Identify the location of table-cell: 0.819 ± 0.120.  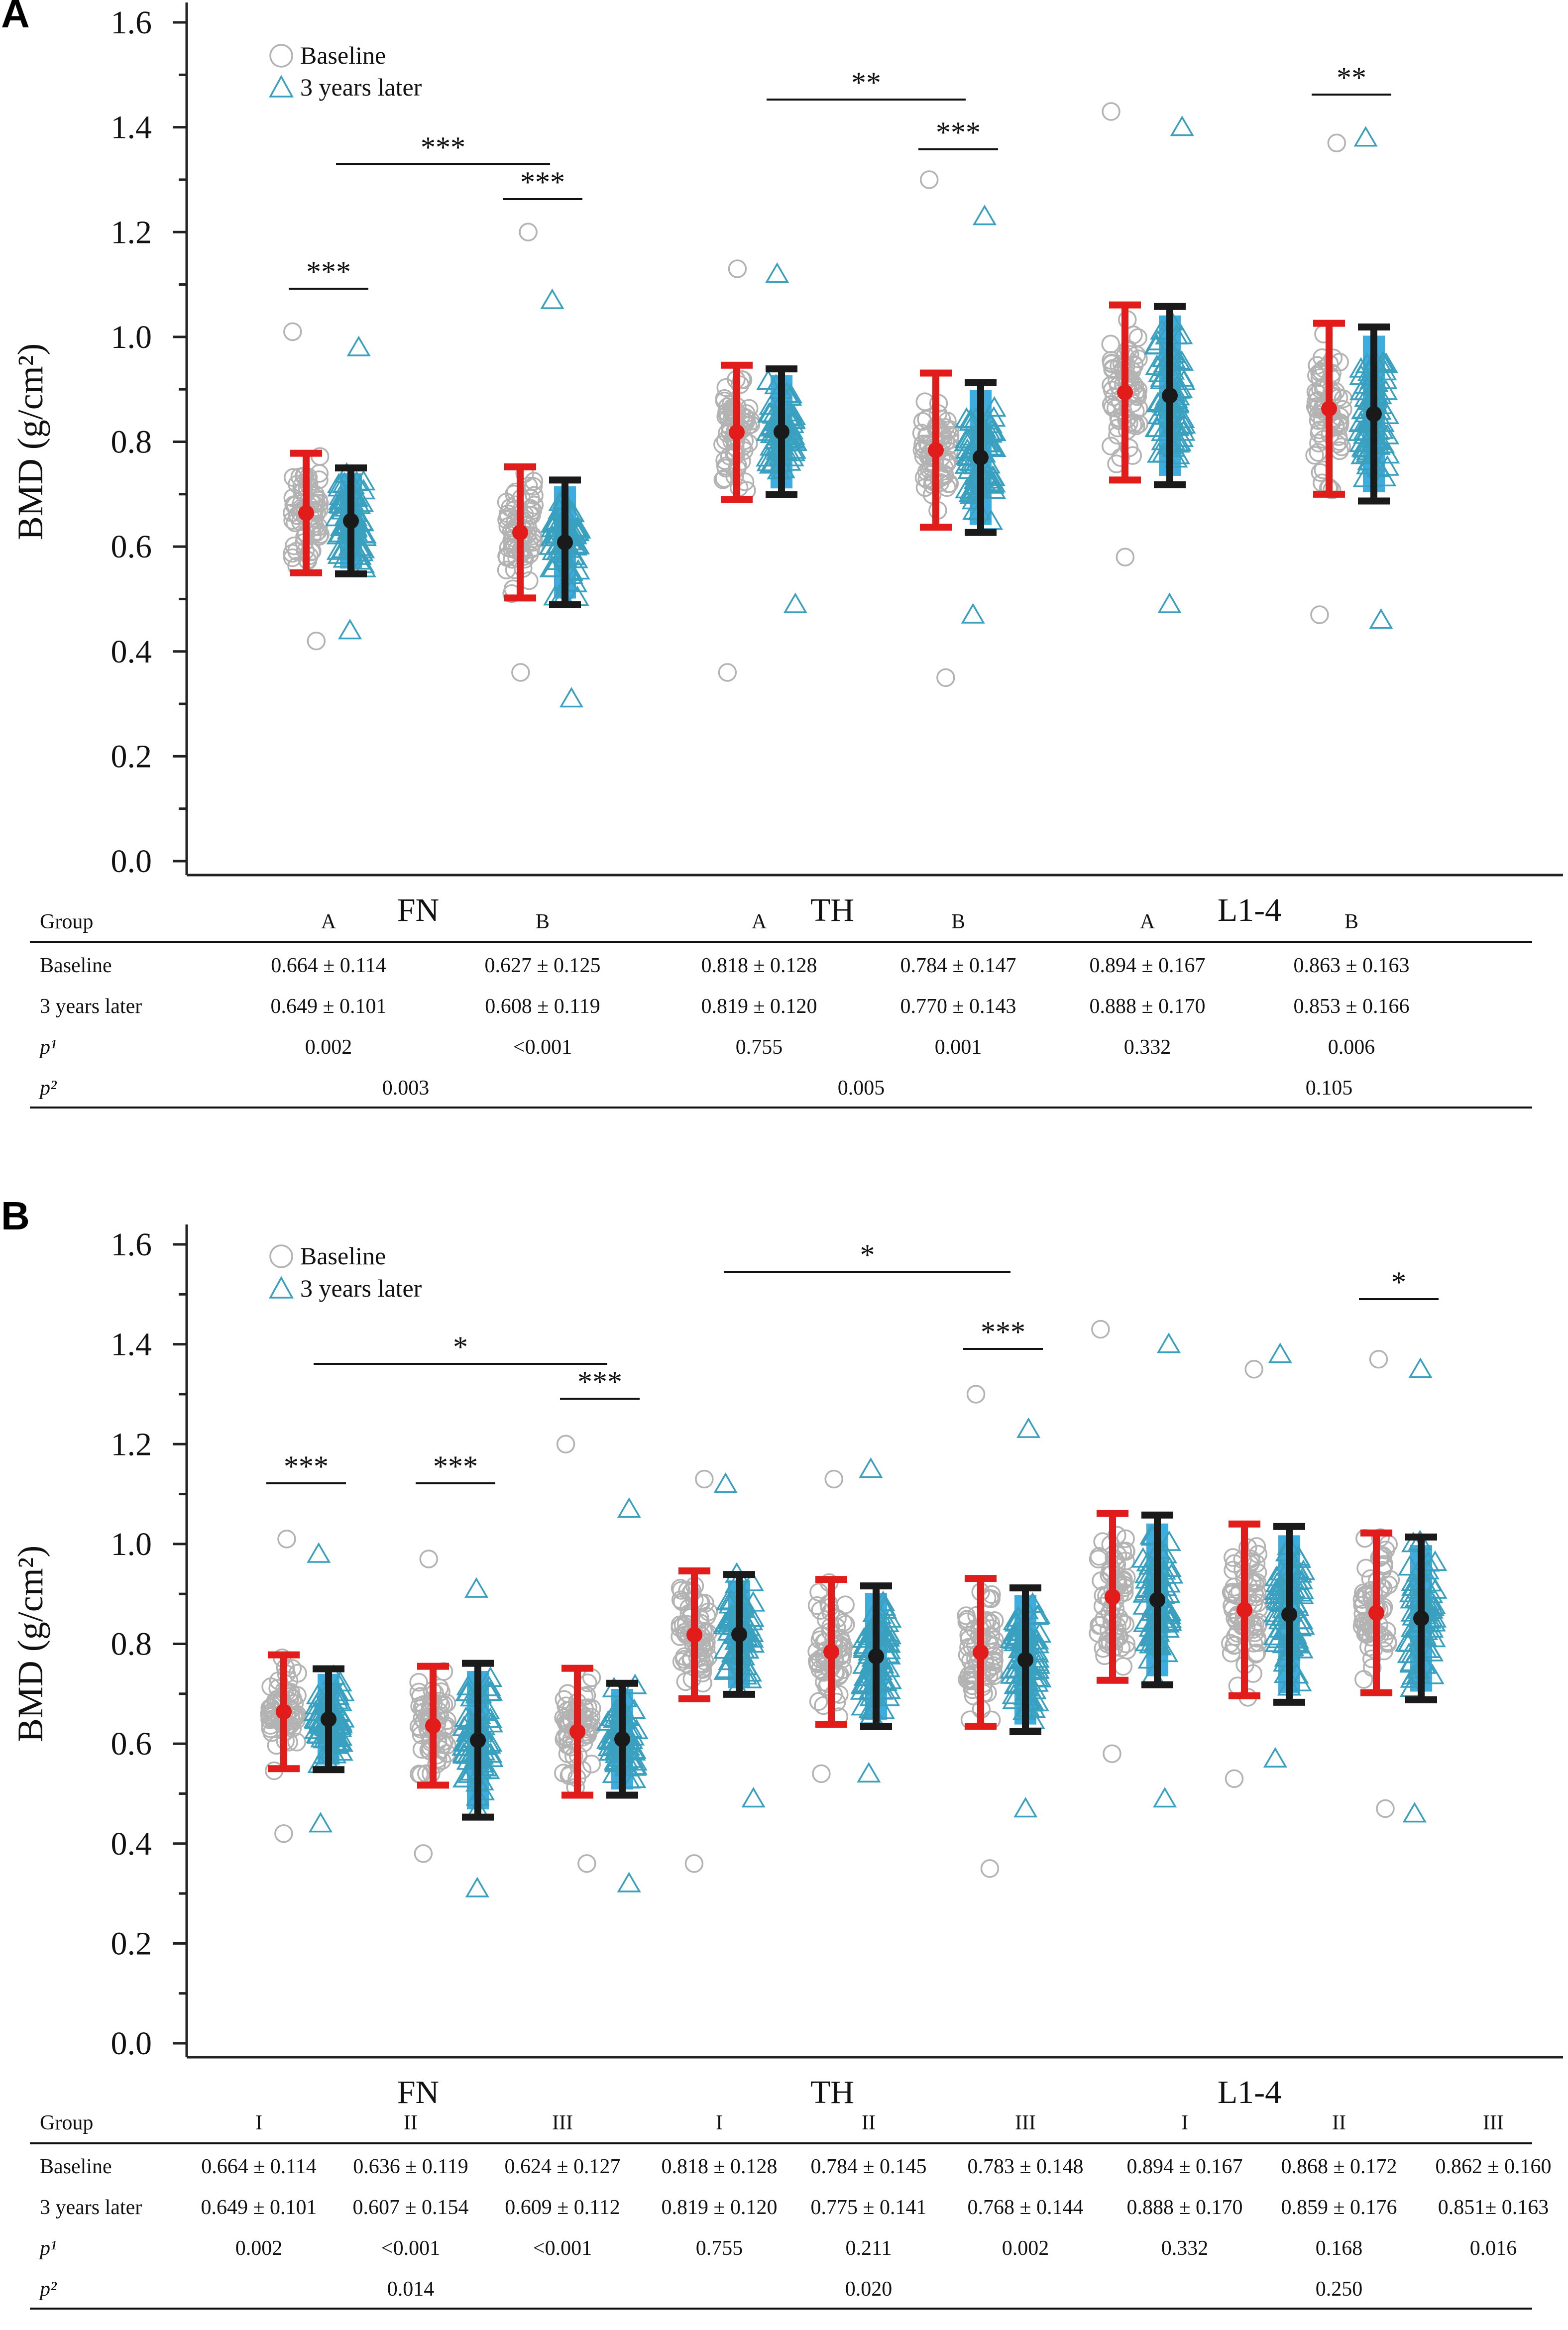
(759, 1007).